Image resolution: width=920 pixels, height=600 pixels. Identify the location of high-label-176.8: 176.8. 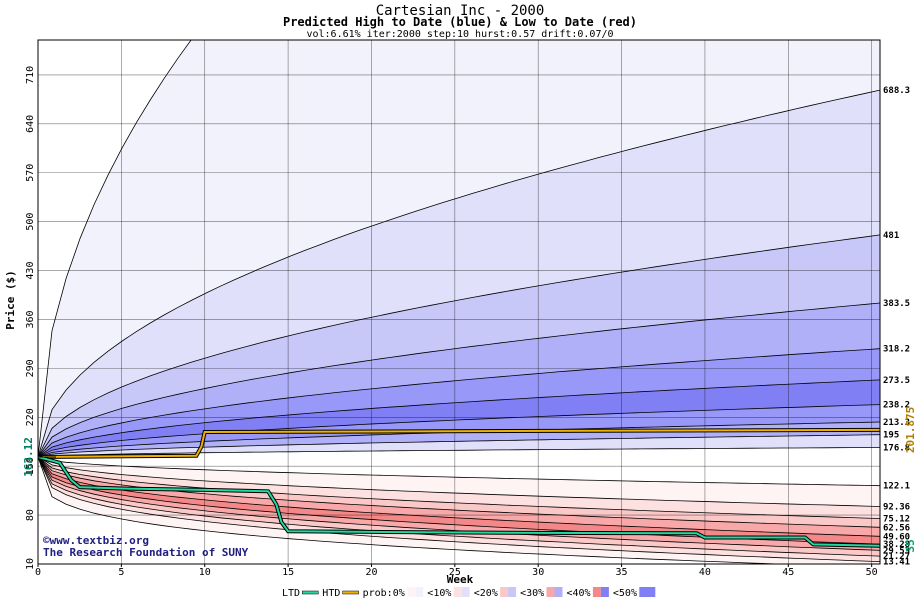
(896, 448).